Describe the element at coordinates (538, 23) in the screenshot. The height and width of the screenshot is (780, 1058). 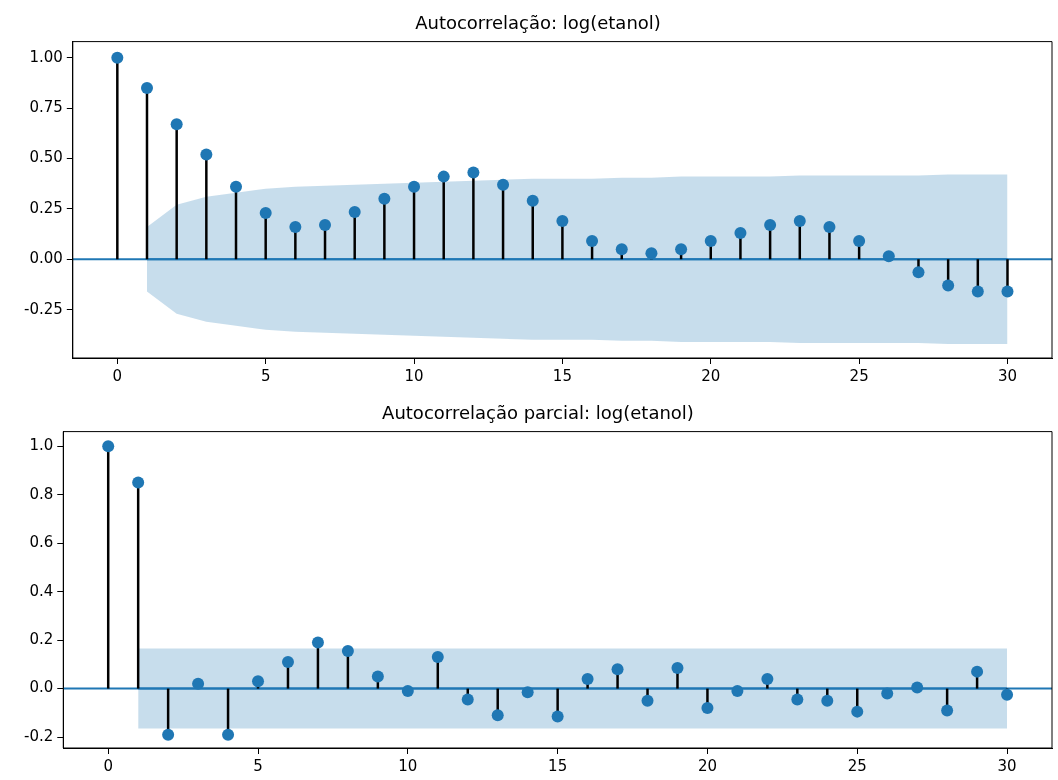
I see `chart-title: Autocorrelação: log(etanol)` at that location.